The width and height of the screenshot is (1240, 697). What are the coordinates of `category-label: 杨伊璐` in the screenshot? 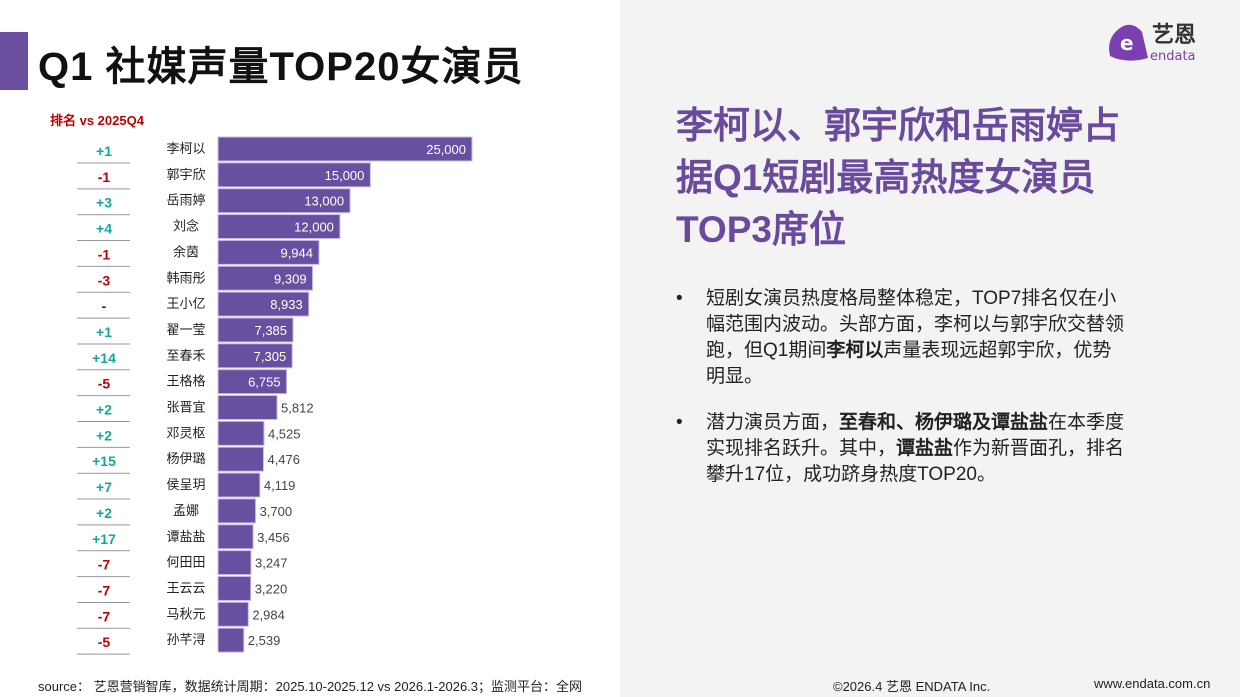 It's located at (185, 459).